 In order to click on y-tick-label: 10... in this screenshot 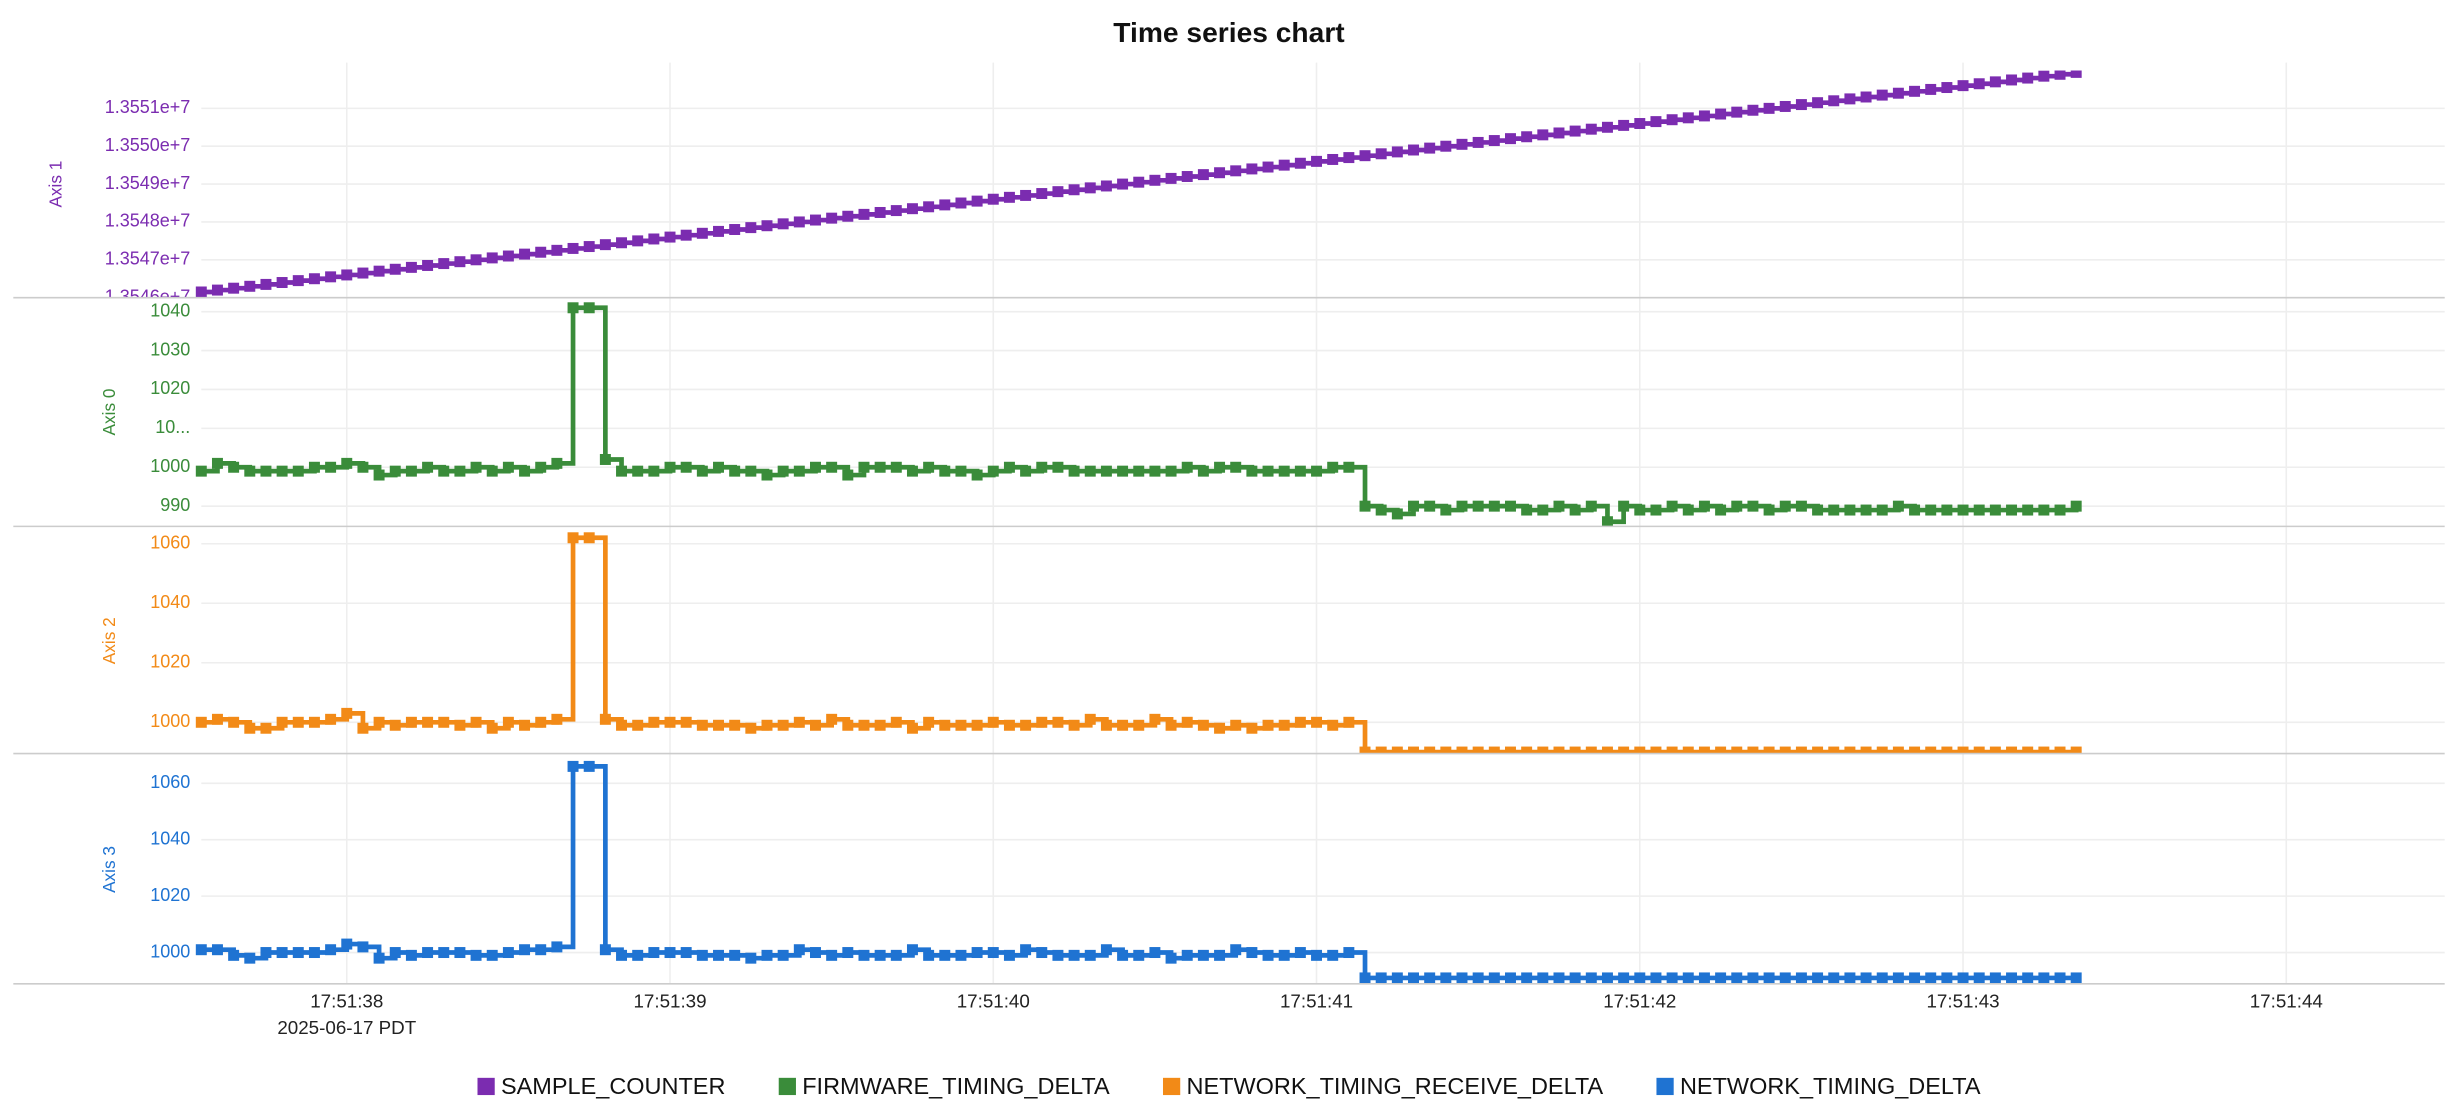, I will do `click(172, 427)`.